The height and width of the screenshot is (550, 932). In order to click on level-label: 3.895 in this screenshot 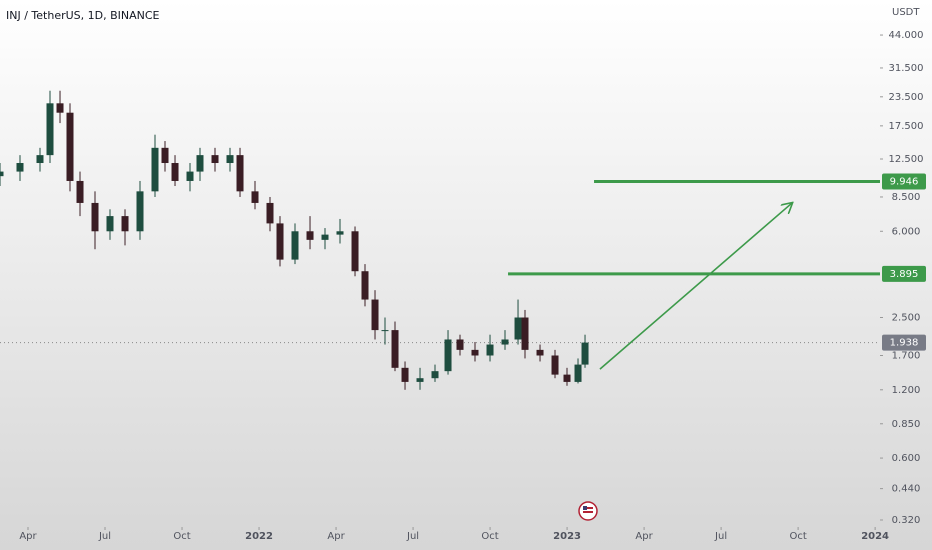, I will do `click(904, 274)`.